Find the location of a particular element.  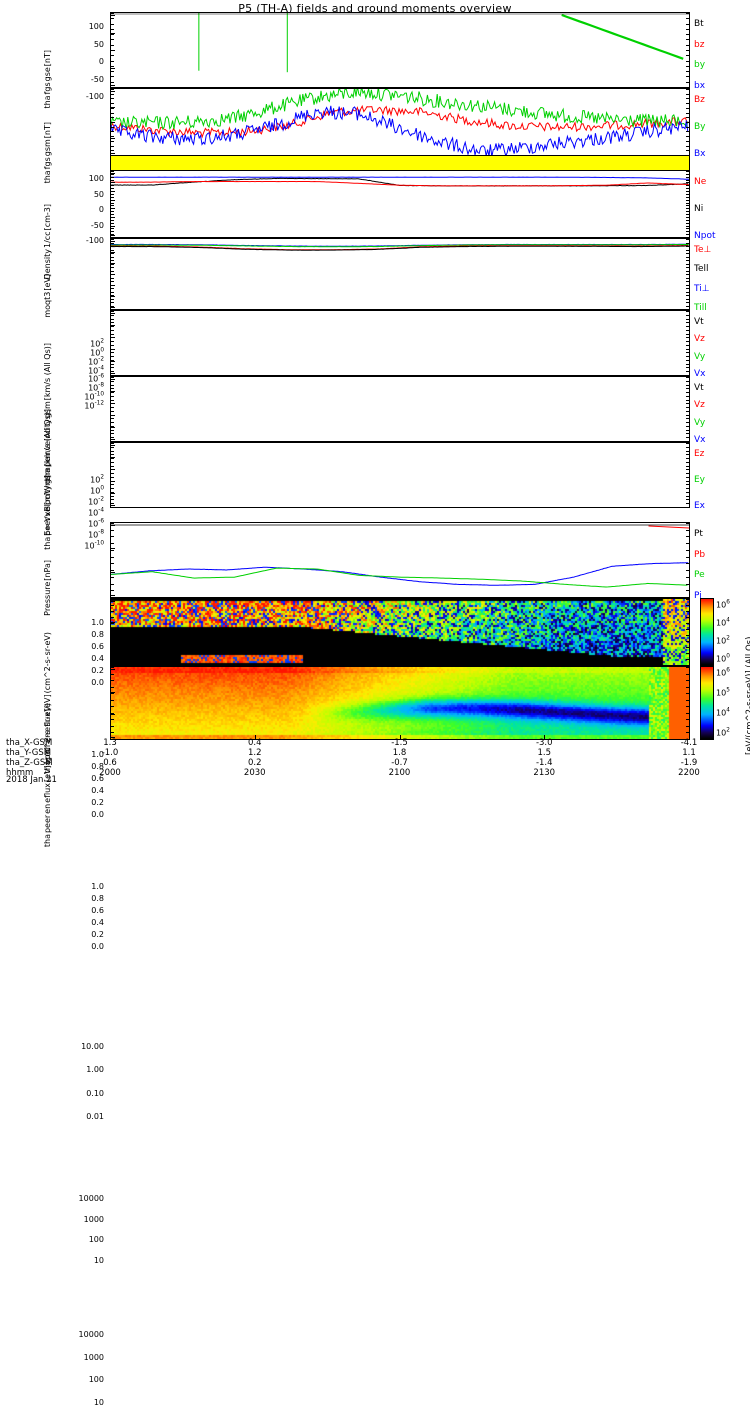

ytick-moqt3-2: 10-2 is located at coordinates (96, 501).